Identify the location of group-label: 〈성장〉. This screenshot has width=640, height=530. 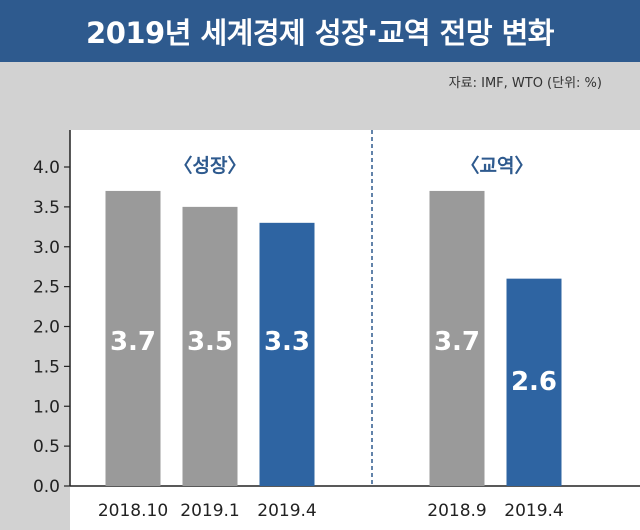
(210, 165).